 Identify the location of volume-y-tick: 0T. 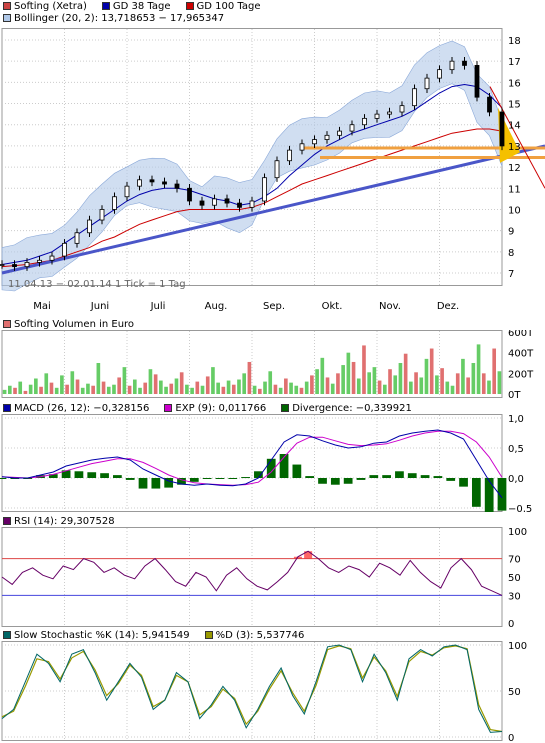
(514, 394).